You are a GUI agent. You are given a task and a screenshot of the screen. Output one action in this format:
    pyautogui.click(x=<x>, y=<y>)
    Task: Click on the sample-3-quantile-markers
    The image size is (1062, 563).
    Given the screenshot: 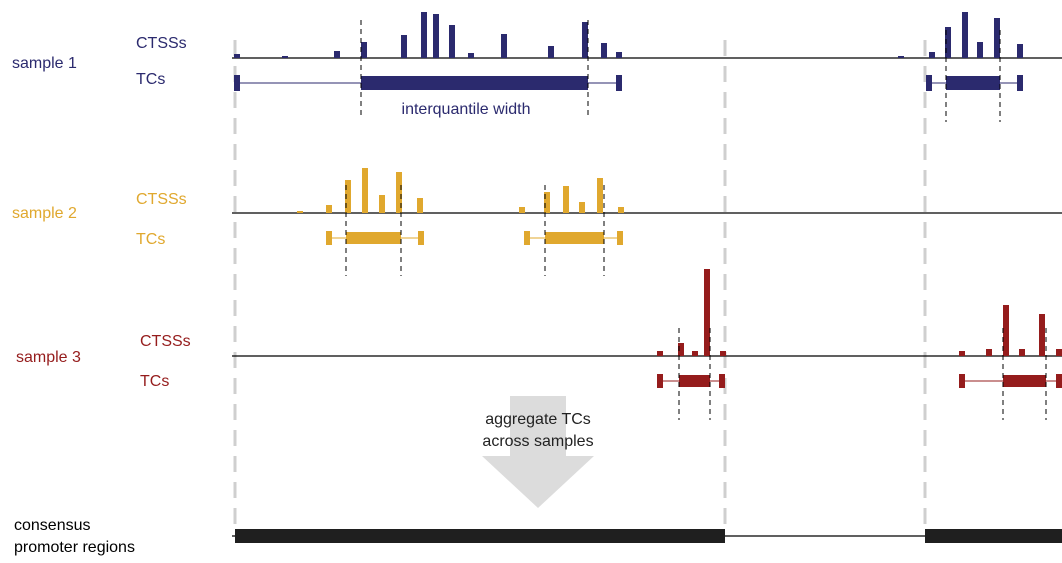 What is the action you would take?
    pyautogui.click(x=862, y=374)
    